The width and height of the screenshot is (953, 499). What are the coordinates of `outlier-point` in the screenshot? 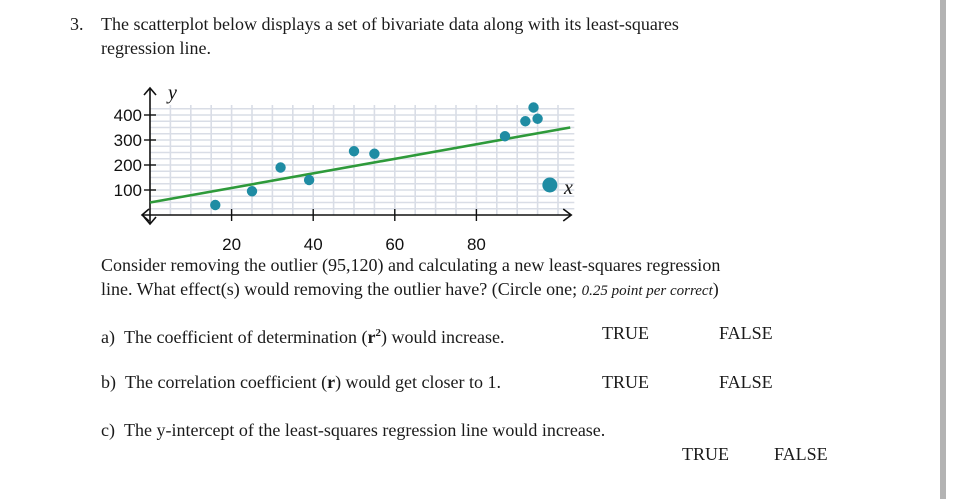 It's located at (550, 185).